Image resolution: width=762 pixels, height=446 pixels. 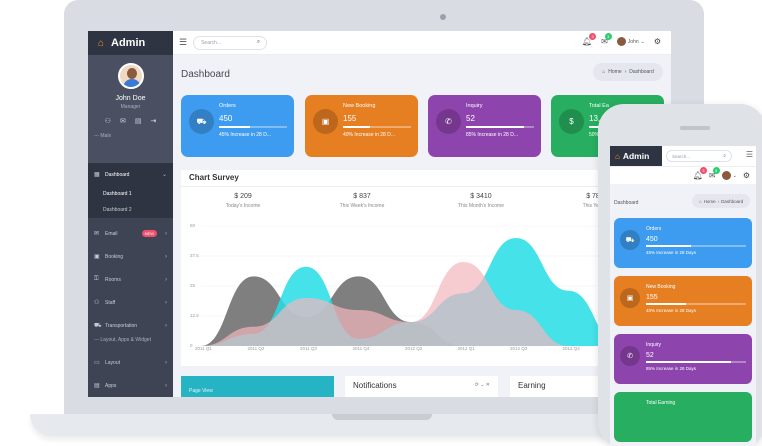 I want to click on card-value: 155, so click(x=350, y=118).